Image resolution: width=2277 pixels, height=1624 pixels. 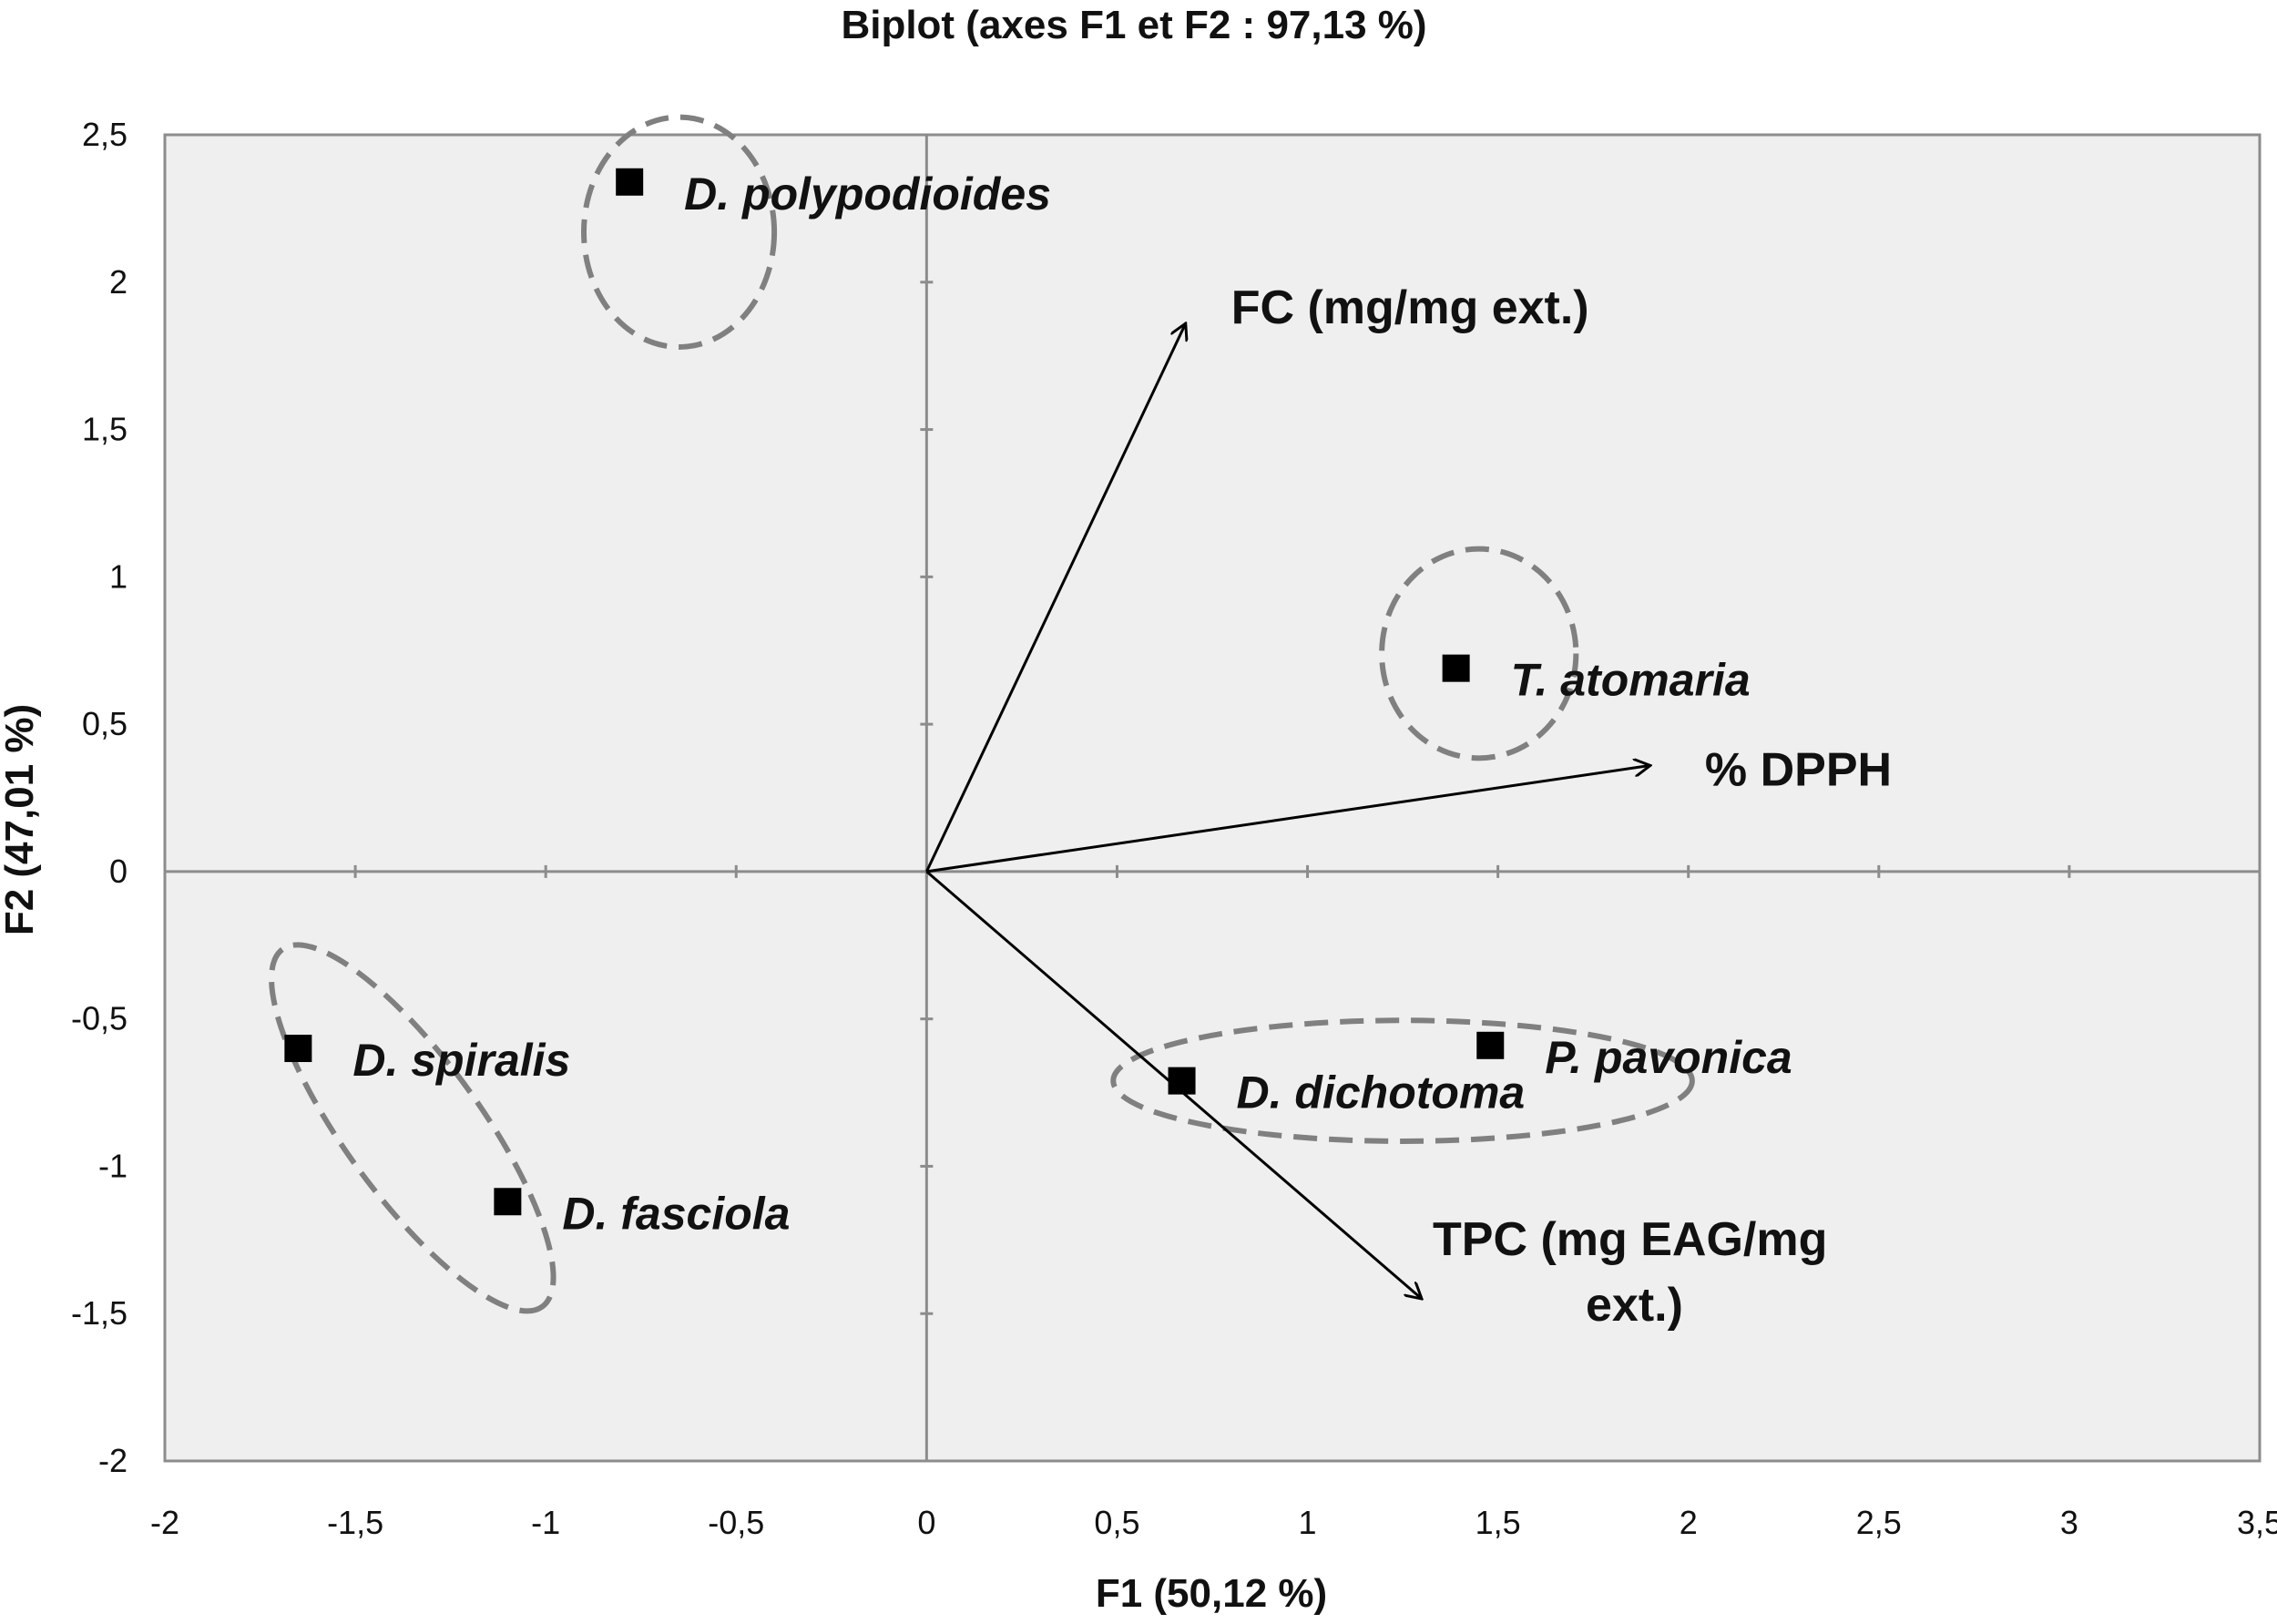 I want to click on x-tick-label: 0,5, so click(x=1117, y=1523).